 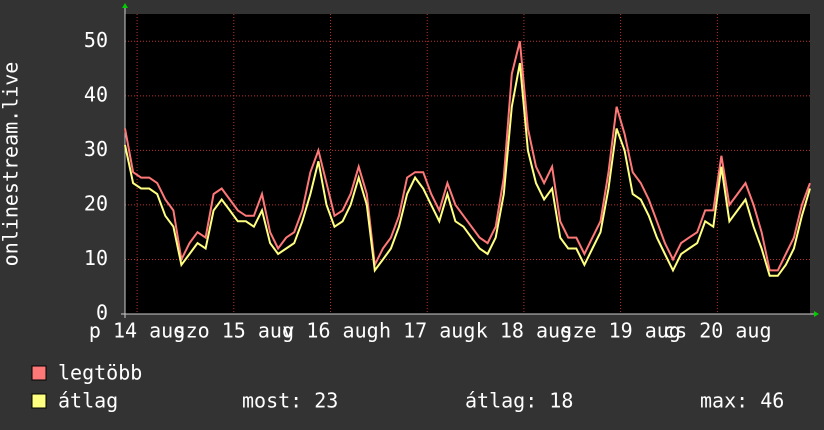 I want to click on legend-label: átlag, so click(x=88, y=401).